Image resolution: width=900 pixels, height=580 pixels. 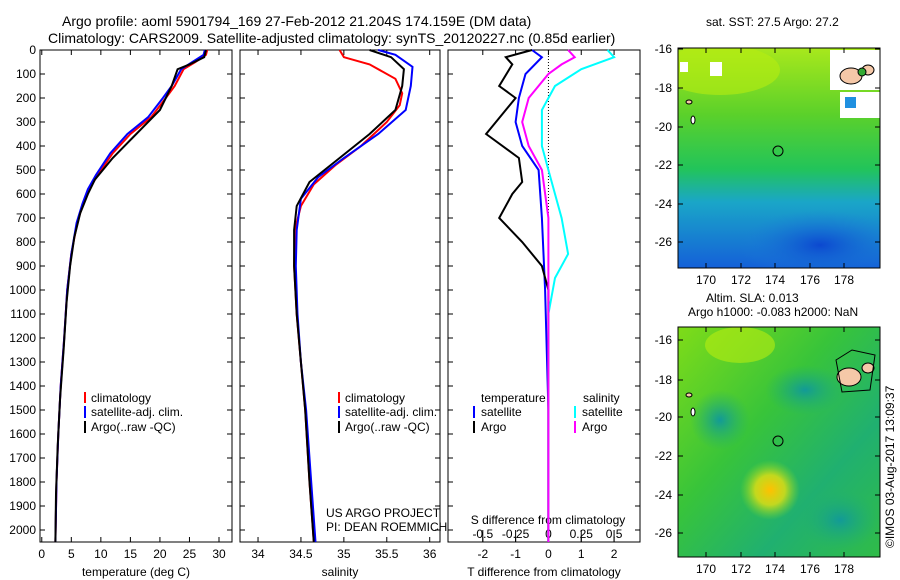 What do you see at coordinates (22, 362) in the screenshot?
I see `depth-tick-label: 1300` at bounding box center [22, 362].